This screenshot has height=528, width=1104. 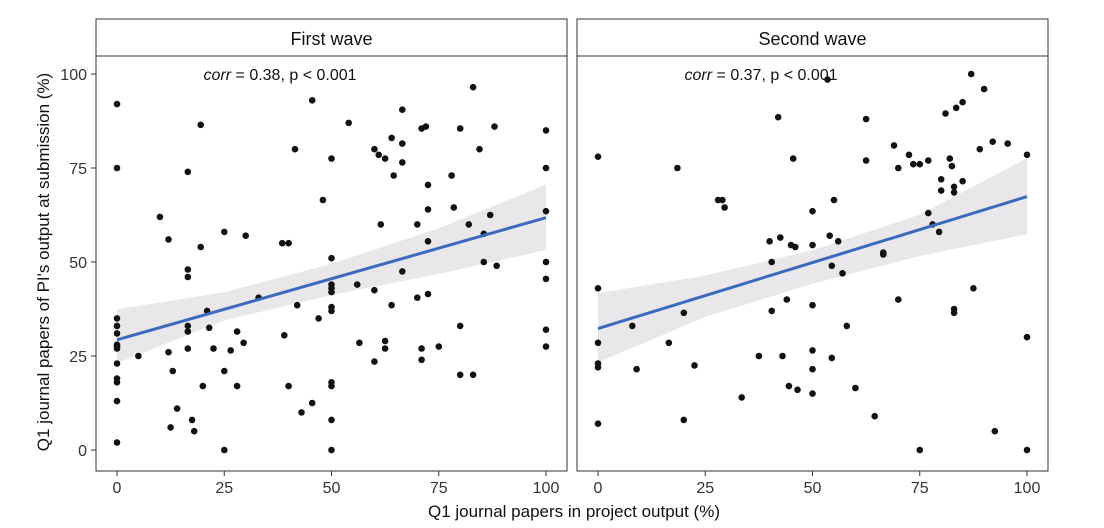 What do you see at coordinates (78, 263) in the screenshot?
I see `y-tick-label: 50` at bounding box center [78, 263].